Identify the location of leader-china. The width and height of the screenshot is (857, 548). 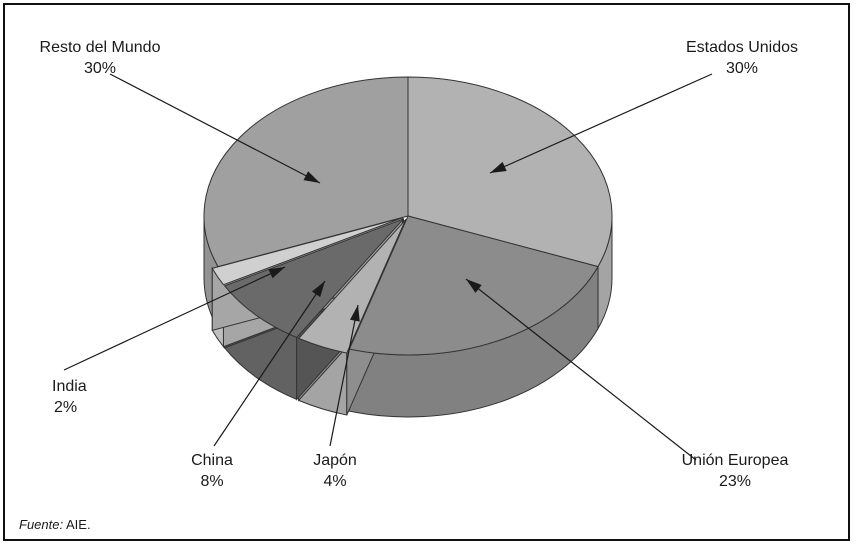
(269, 363).